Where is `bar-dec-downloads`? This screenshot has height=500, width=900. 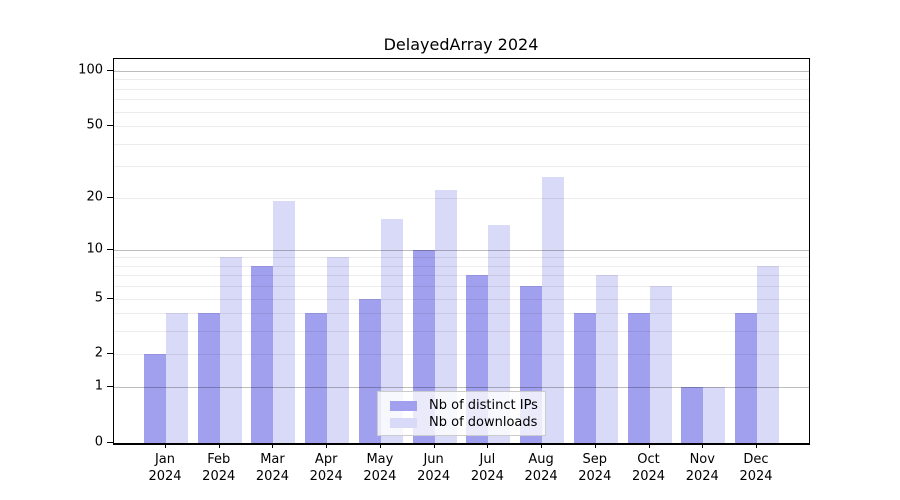
bar-dec-downloads is located at coordinates (768, 354).